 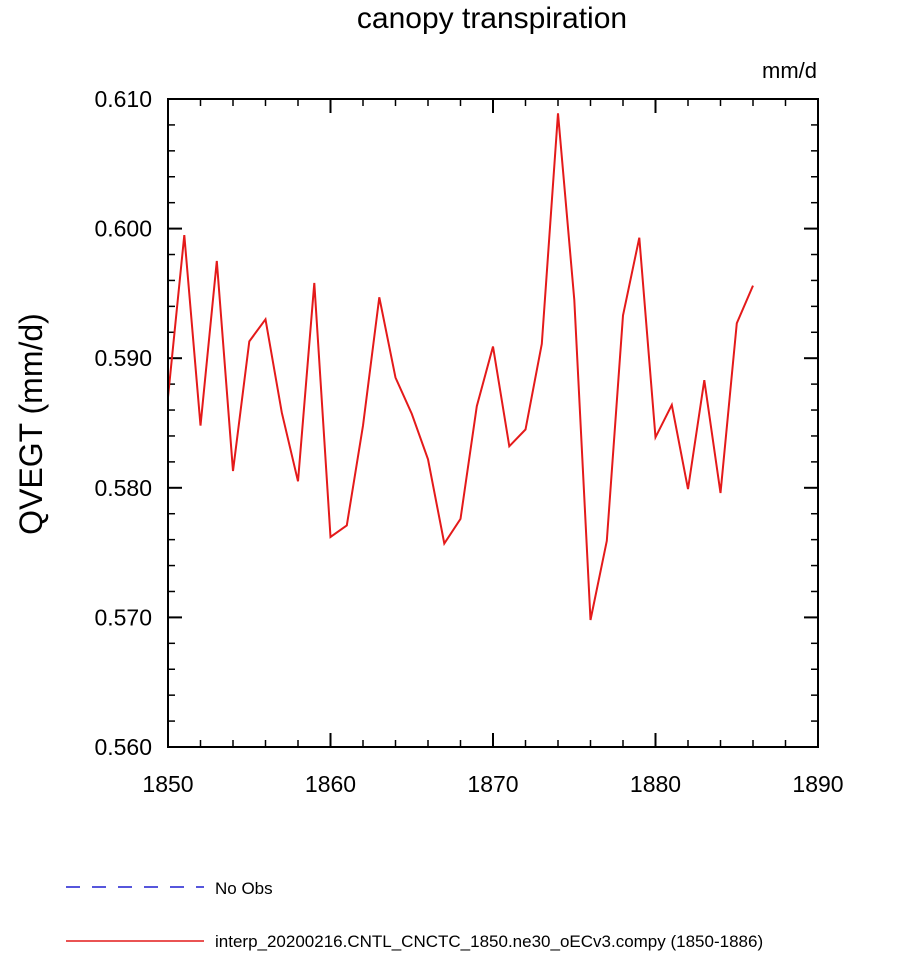 What do you see at coordinates (789, 70) in the screenshot?
I see `units-label: mm/d` at bounding box center [789, 70].